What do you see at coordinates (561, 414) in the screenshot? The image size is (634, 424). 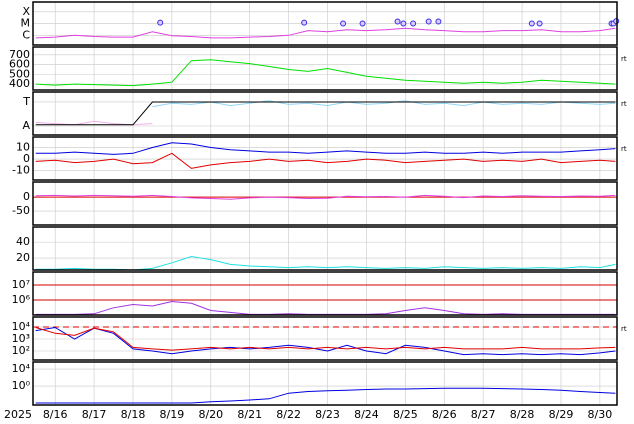 I see `x-tick-label: 8/29` at bounding box center [561, 414].